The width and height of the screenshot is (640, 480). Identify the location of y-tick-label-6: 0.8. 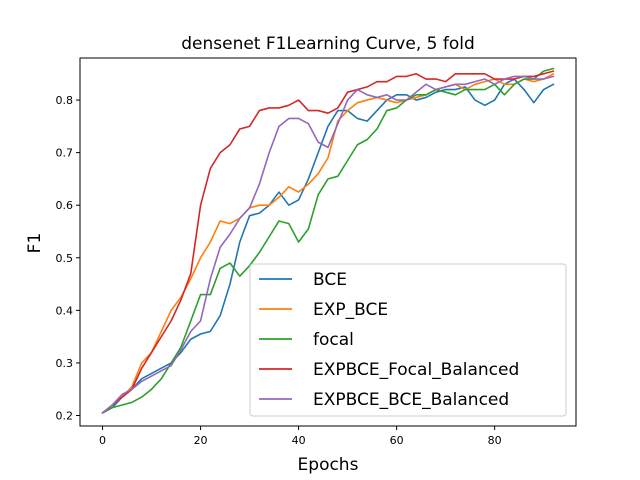
(65, 100).